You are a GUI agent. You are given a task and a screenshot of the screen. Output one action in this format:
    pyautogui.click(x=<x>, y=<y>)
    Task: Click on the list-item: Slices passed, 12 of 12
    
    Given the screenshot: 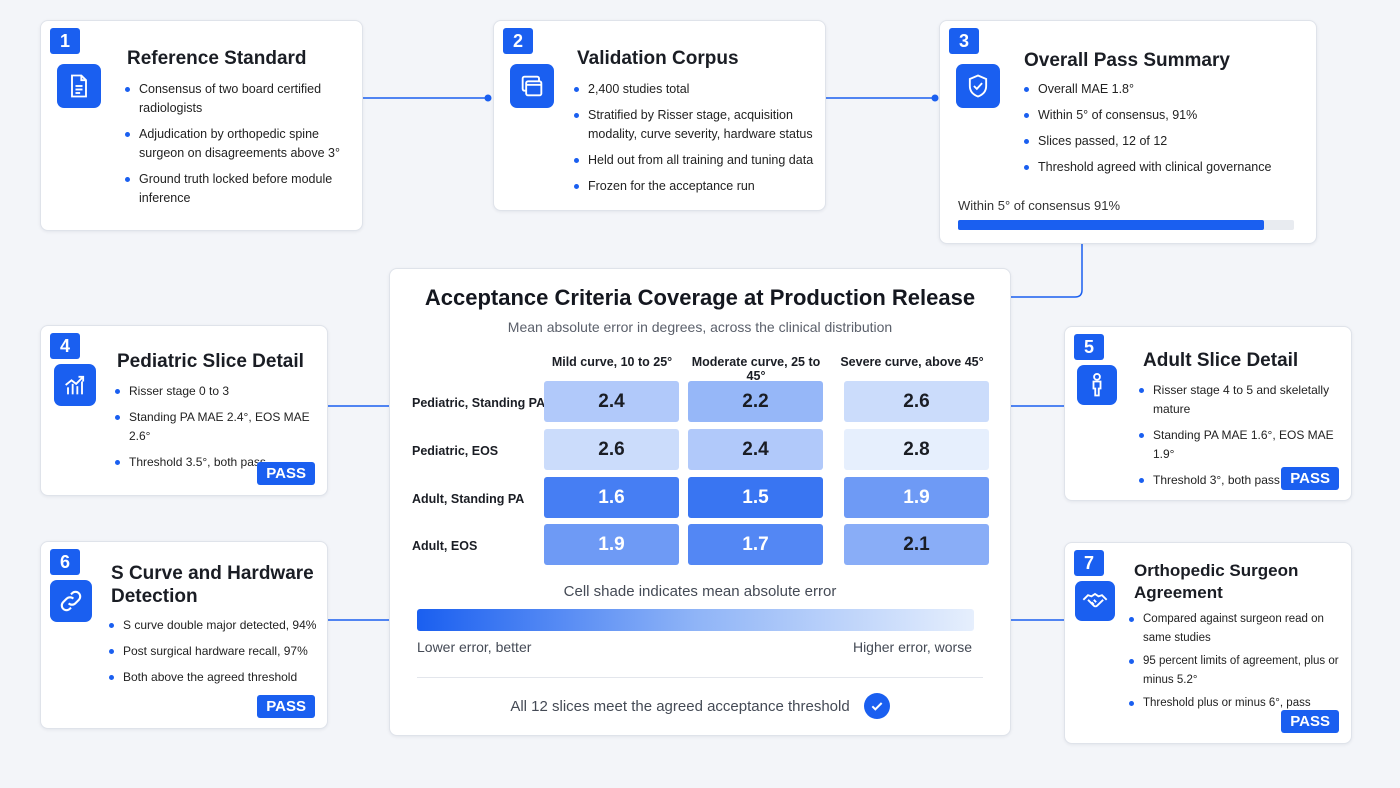 What is the action you would take?
    pyautogui.click(x=1164, y=141)
    